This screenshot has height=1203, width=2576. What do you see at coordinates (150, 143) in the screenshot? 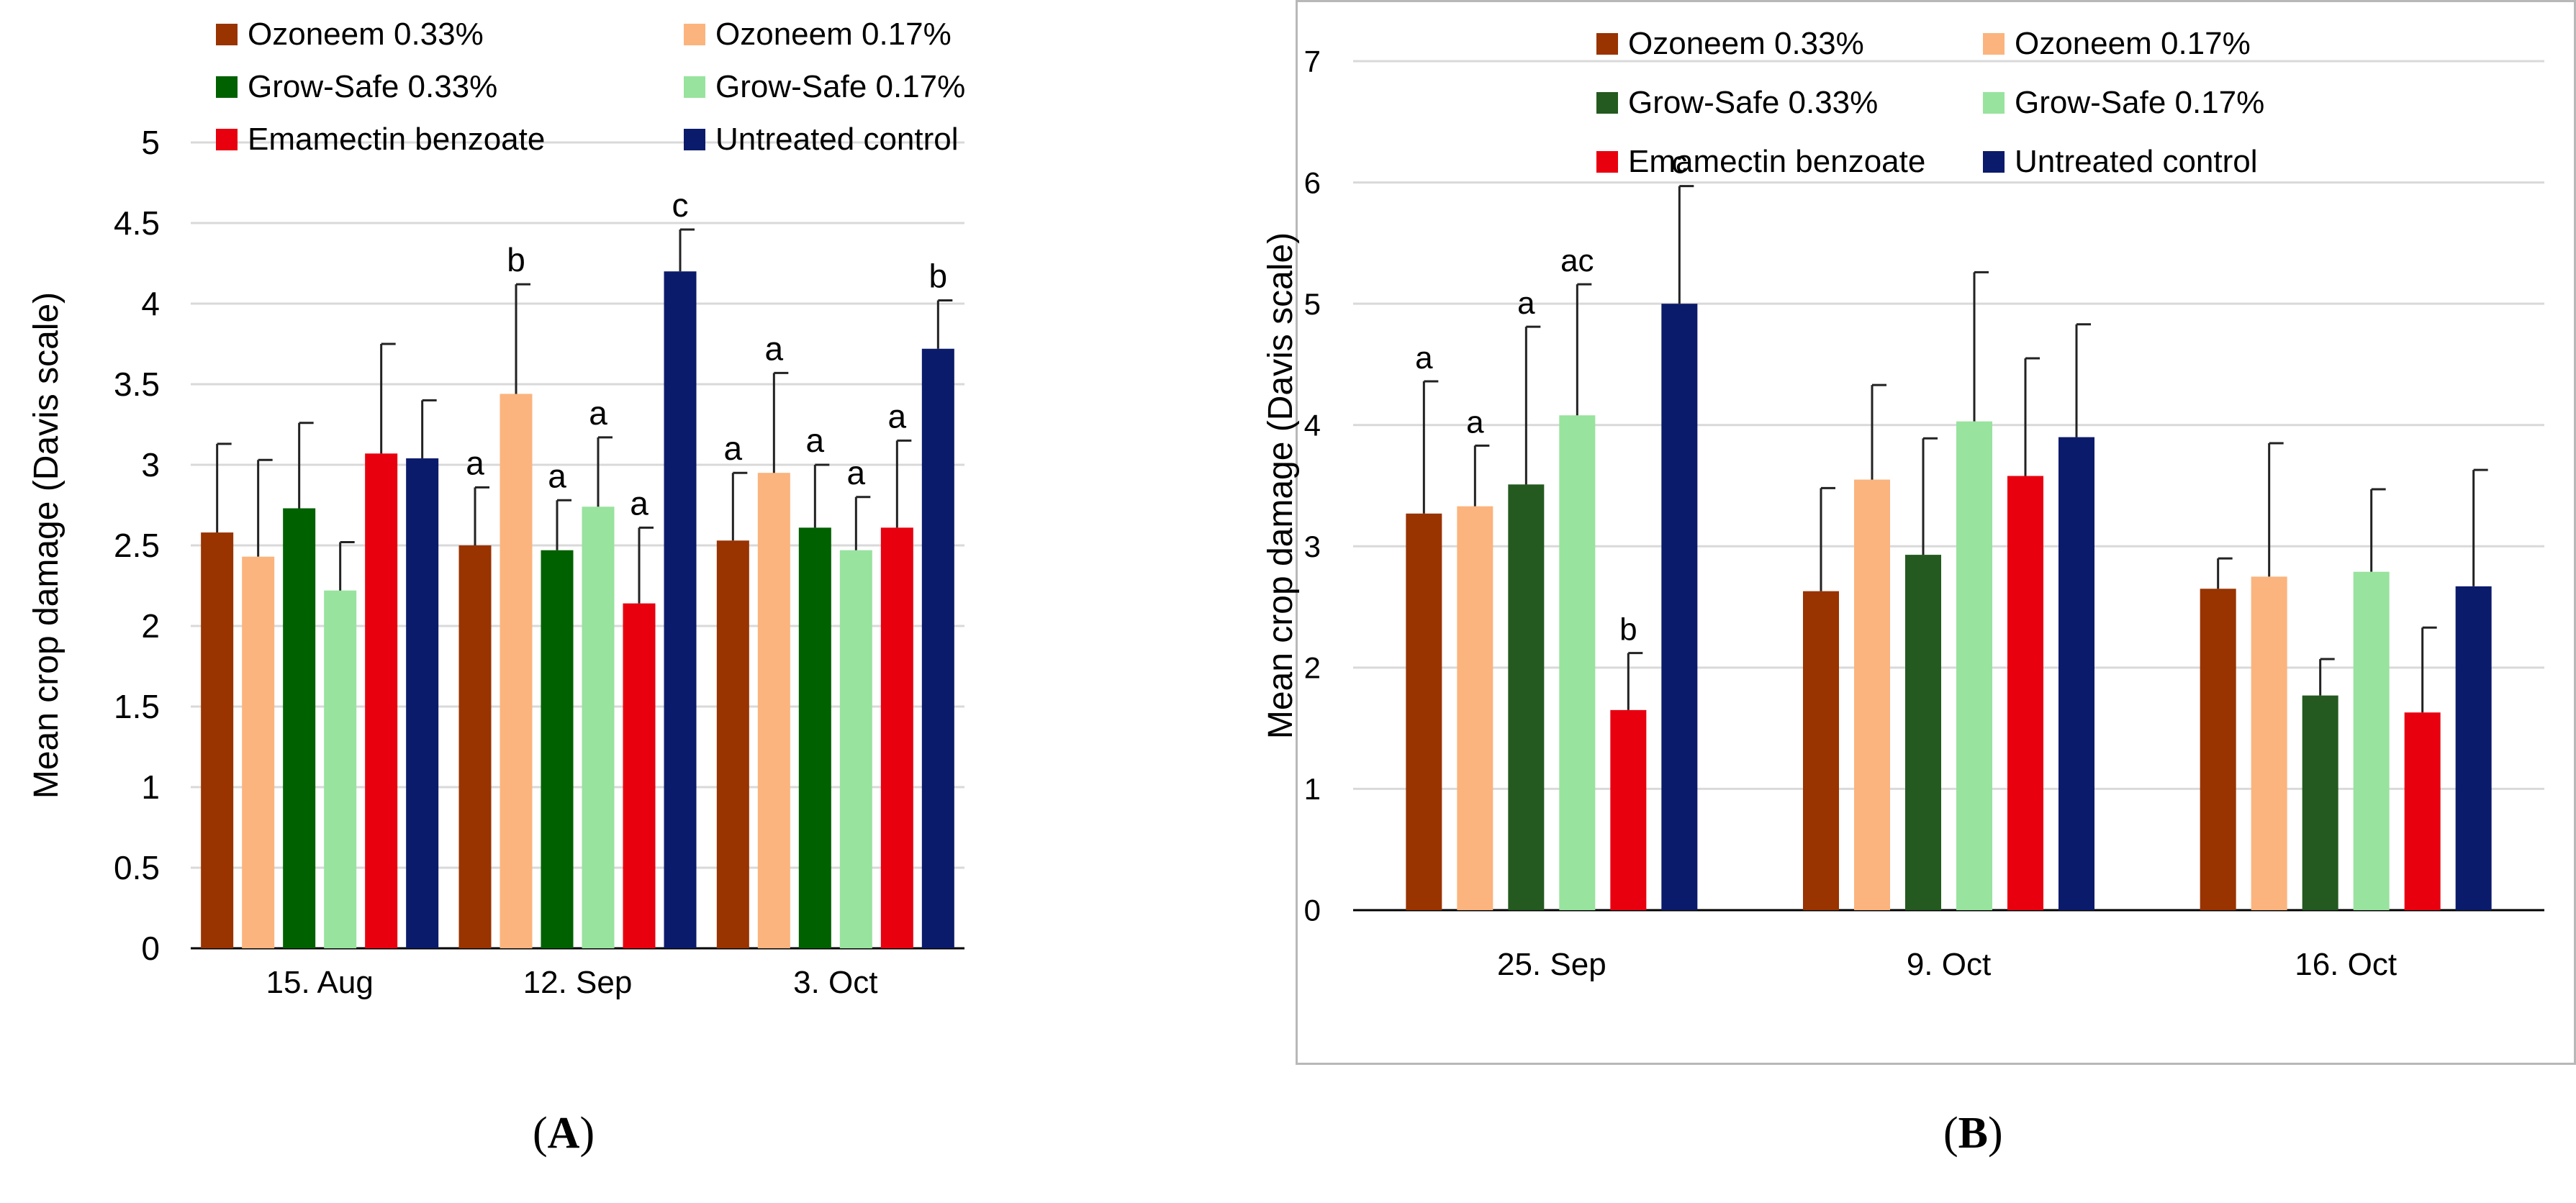
I see `y-tick-label-a-10: 5` at bounding box center [150, 143].